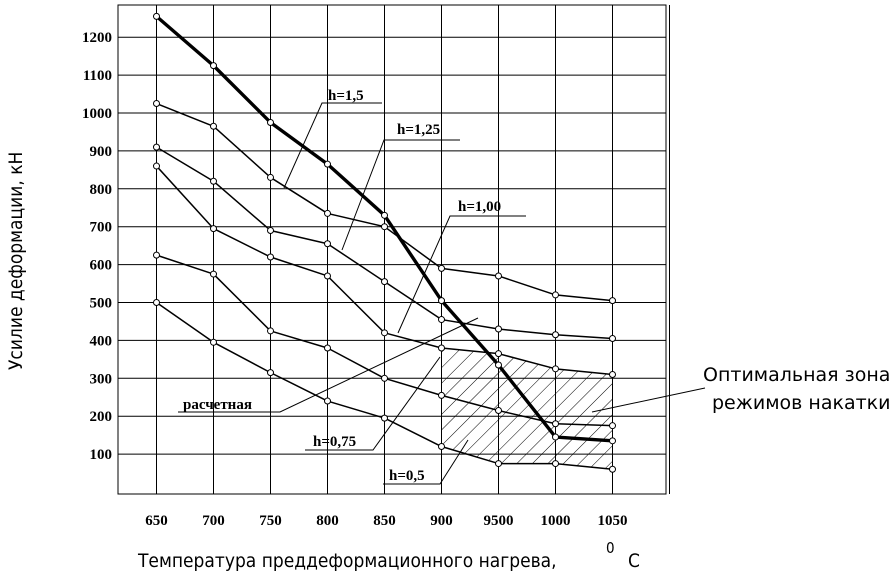  Describe the element at coordinates (97, 114) in the screenshot. I see `y-tick-label: 1000` at that location.